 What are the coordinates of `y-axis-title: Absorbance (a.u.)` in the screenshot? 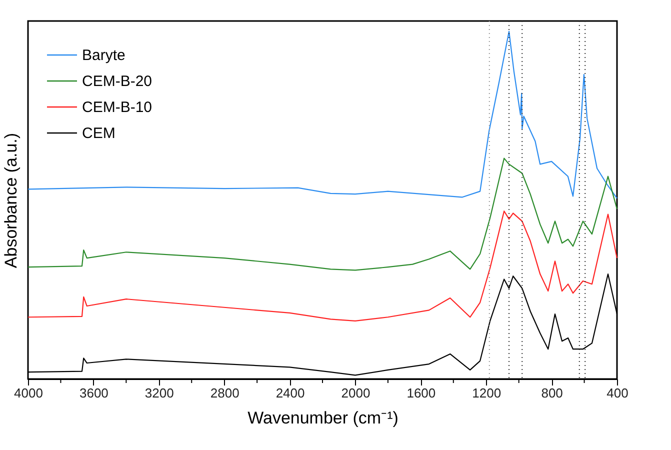 It's located at (11, 200).